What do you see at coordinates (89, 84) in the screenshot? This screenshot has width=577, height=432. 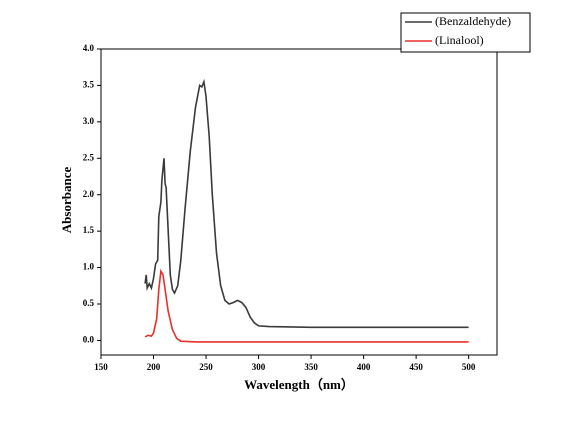 I see `y-tick-label: 3.5` at bounding box center [89, 84].